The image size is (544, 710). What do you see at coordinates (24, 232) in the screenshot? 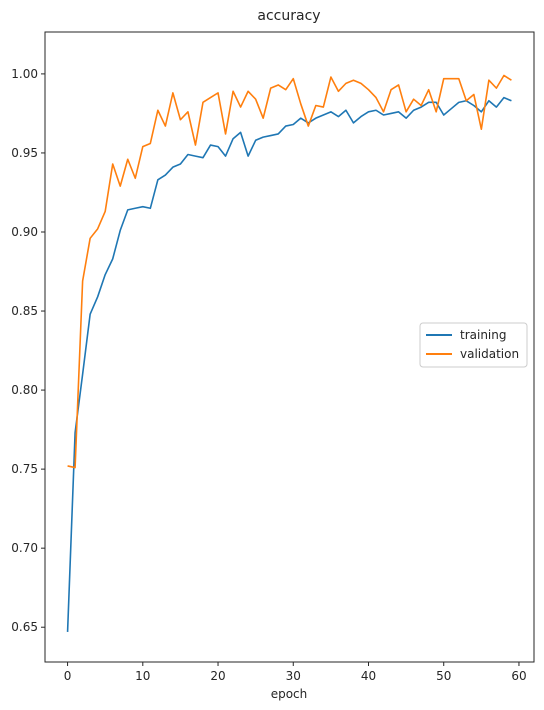
I see `y-tick-label: 0.90` at bounding box center [24, 232].